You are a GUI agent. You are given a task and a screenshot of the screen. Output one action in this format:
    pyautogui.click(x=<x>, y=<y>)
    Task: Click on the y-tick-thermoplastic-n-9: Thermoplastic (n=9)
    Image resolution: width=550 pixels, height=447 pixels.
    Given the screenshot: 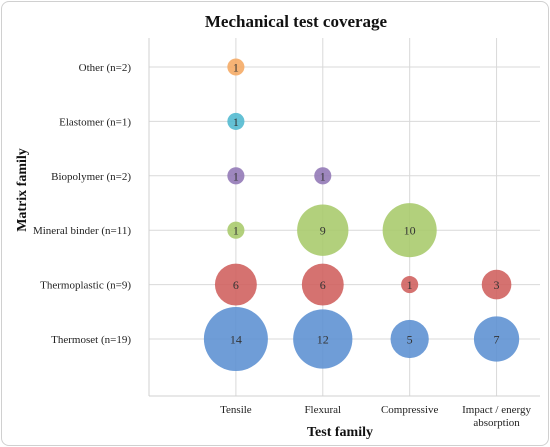 What is the action you would take?
    pyautogui.click(x=85, y=286)
    